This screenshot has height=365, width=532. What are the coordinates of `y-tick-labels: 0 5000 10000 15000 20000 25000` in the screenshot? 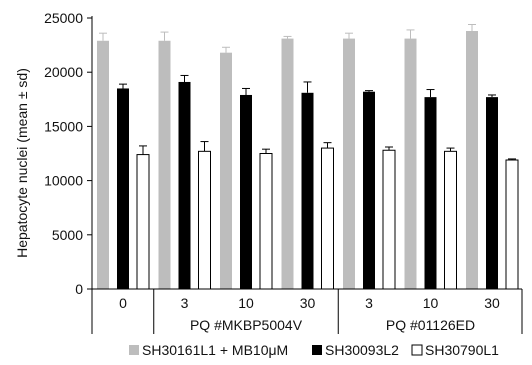 It's located at (63, 153).